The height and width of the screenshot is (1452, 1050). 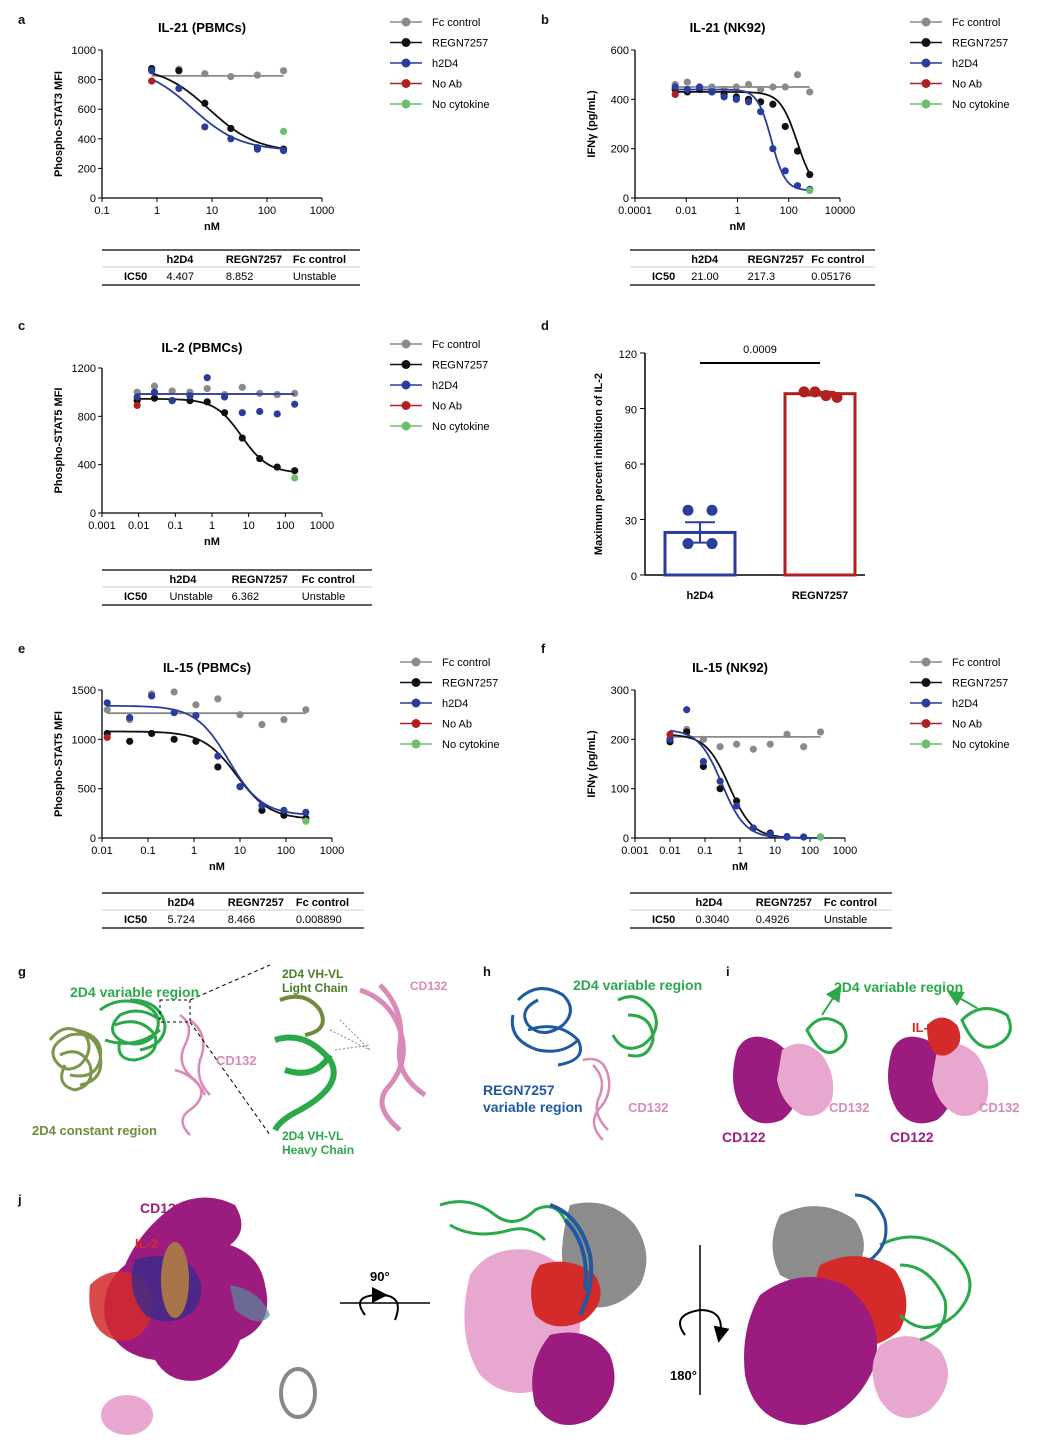 I want to click on label-rotate-180: 180°, so click(x=683, y=1375).